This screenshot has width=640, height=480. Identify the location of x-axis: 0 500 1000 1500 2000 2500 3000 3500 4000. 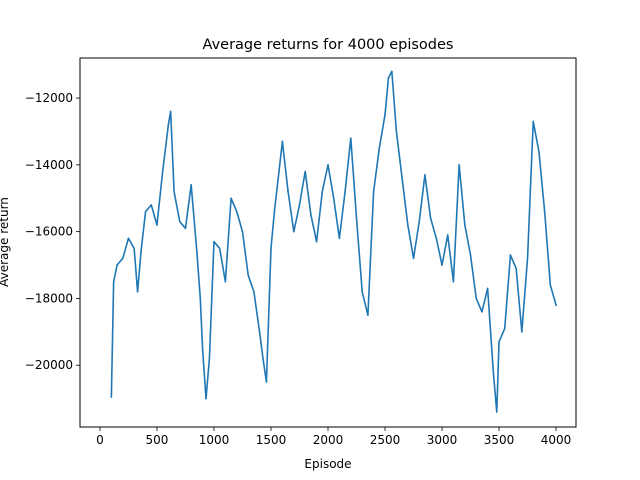
(333, 437).